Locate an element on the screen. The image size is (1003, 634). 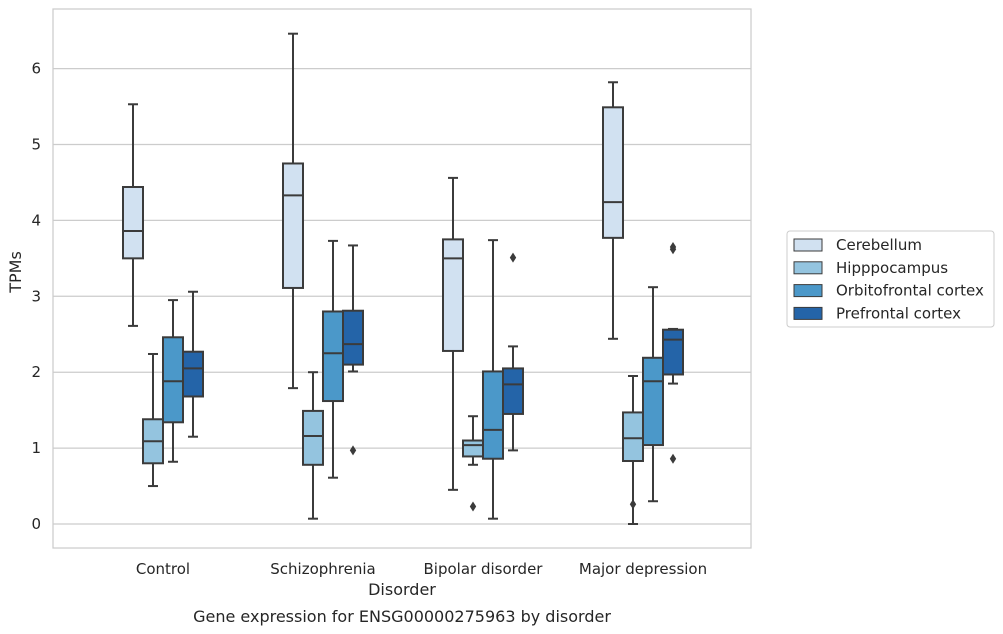
y-tick-label: 4 is located at coordinates (36, 220).